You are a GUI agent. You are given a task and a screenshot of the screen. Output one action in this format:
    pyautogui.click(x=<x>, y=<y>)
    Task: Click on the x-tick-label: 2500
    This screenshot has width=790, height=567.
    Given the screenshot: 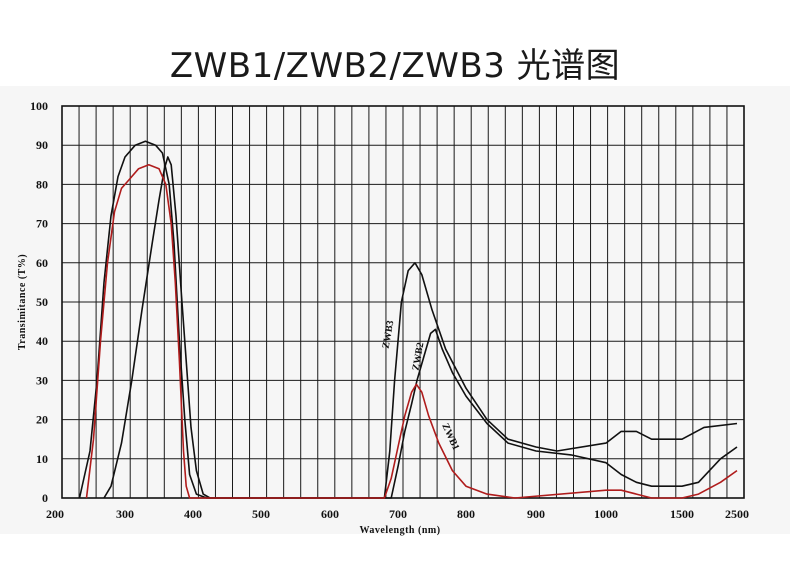 What is the action you would take?
    pyautogui.click(x=737, y=514)
    